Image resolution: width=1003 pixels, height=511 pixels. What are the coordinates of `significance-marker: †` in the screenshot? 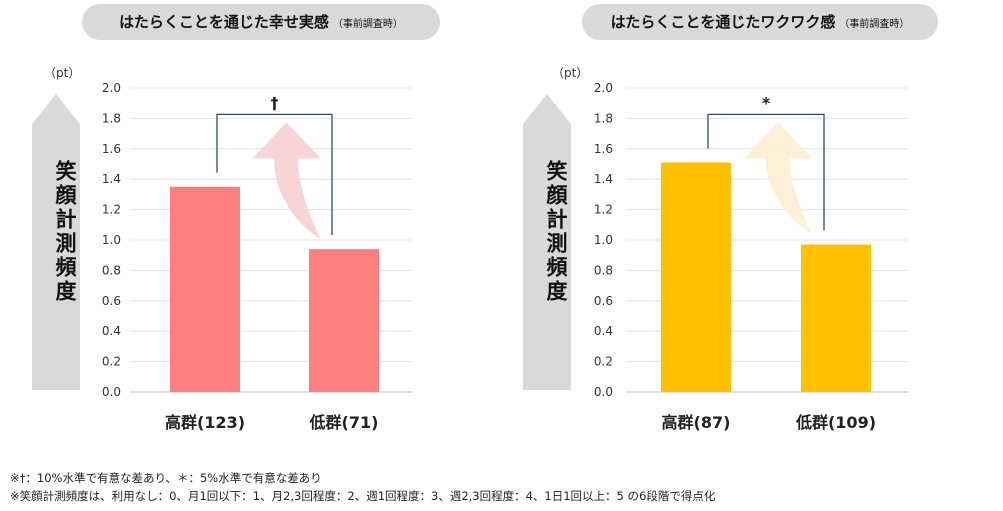 It's located at (275, 102).